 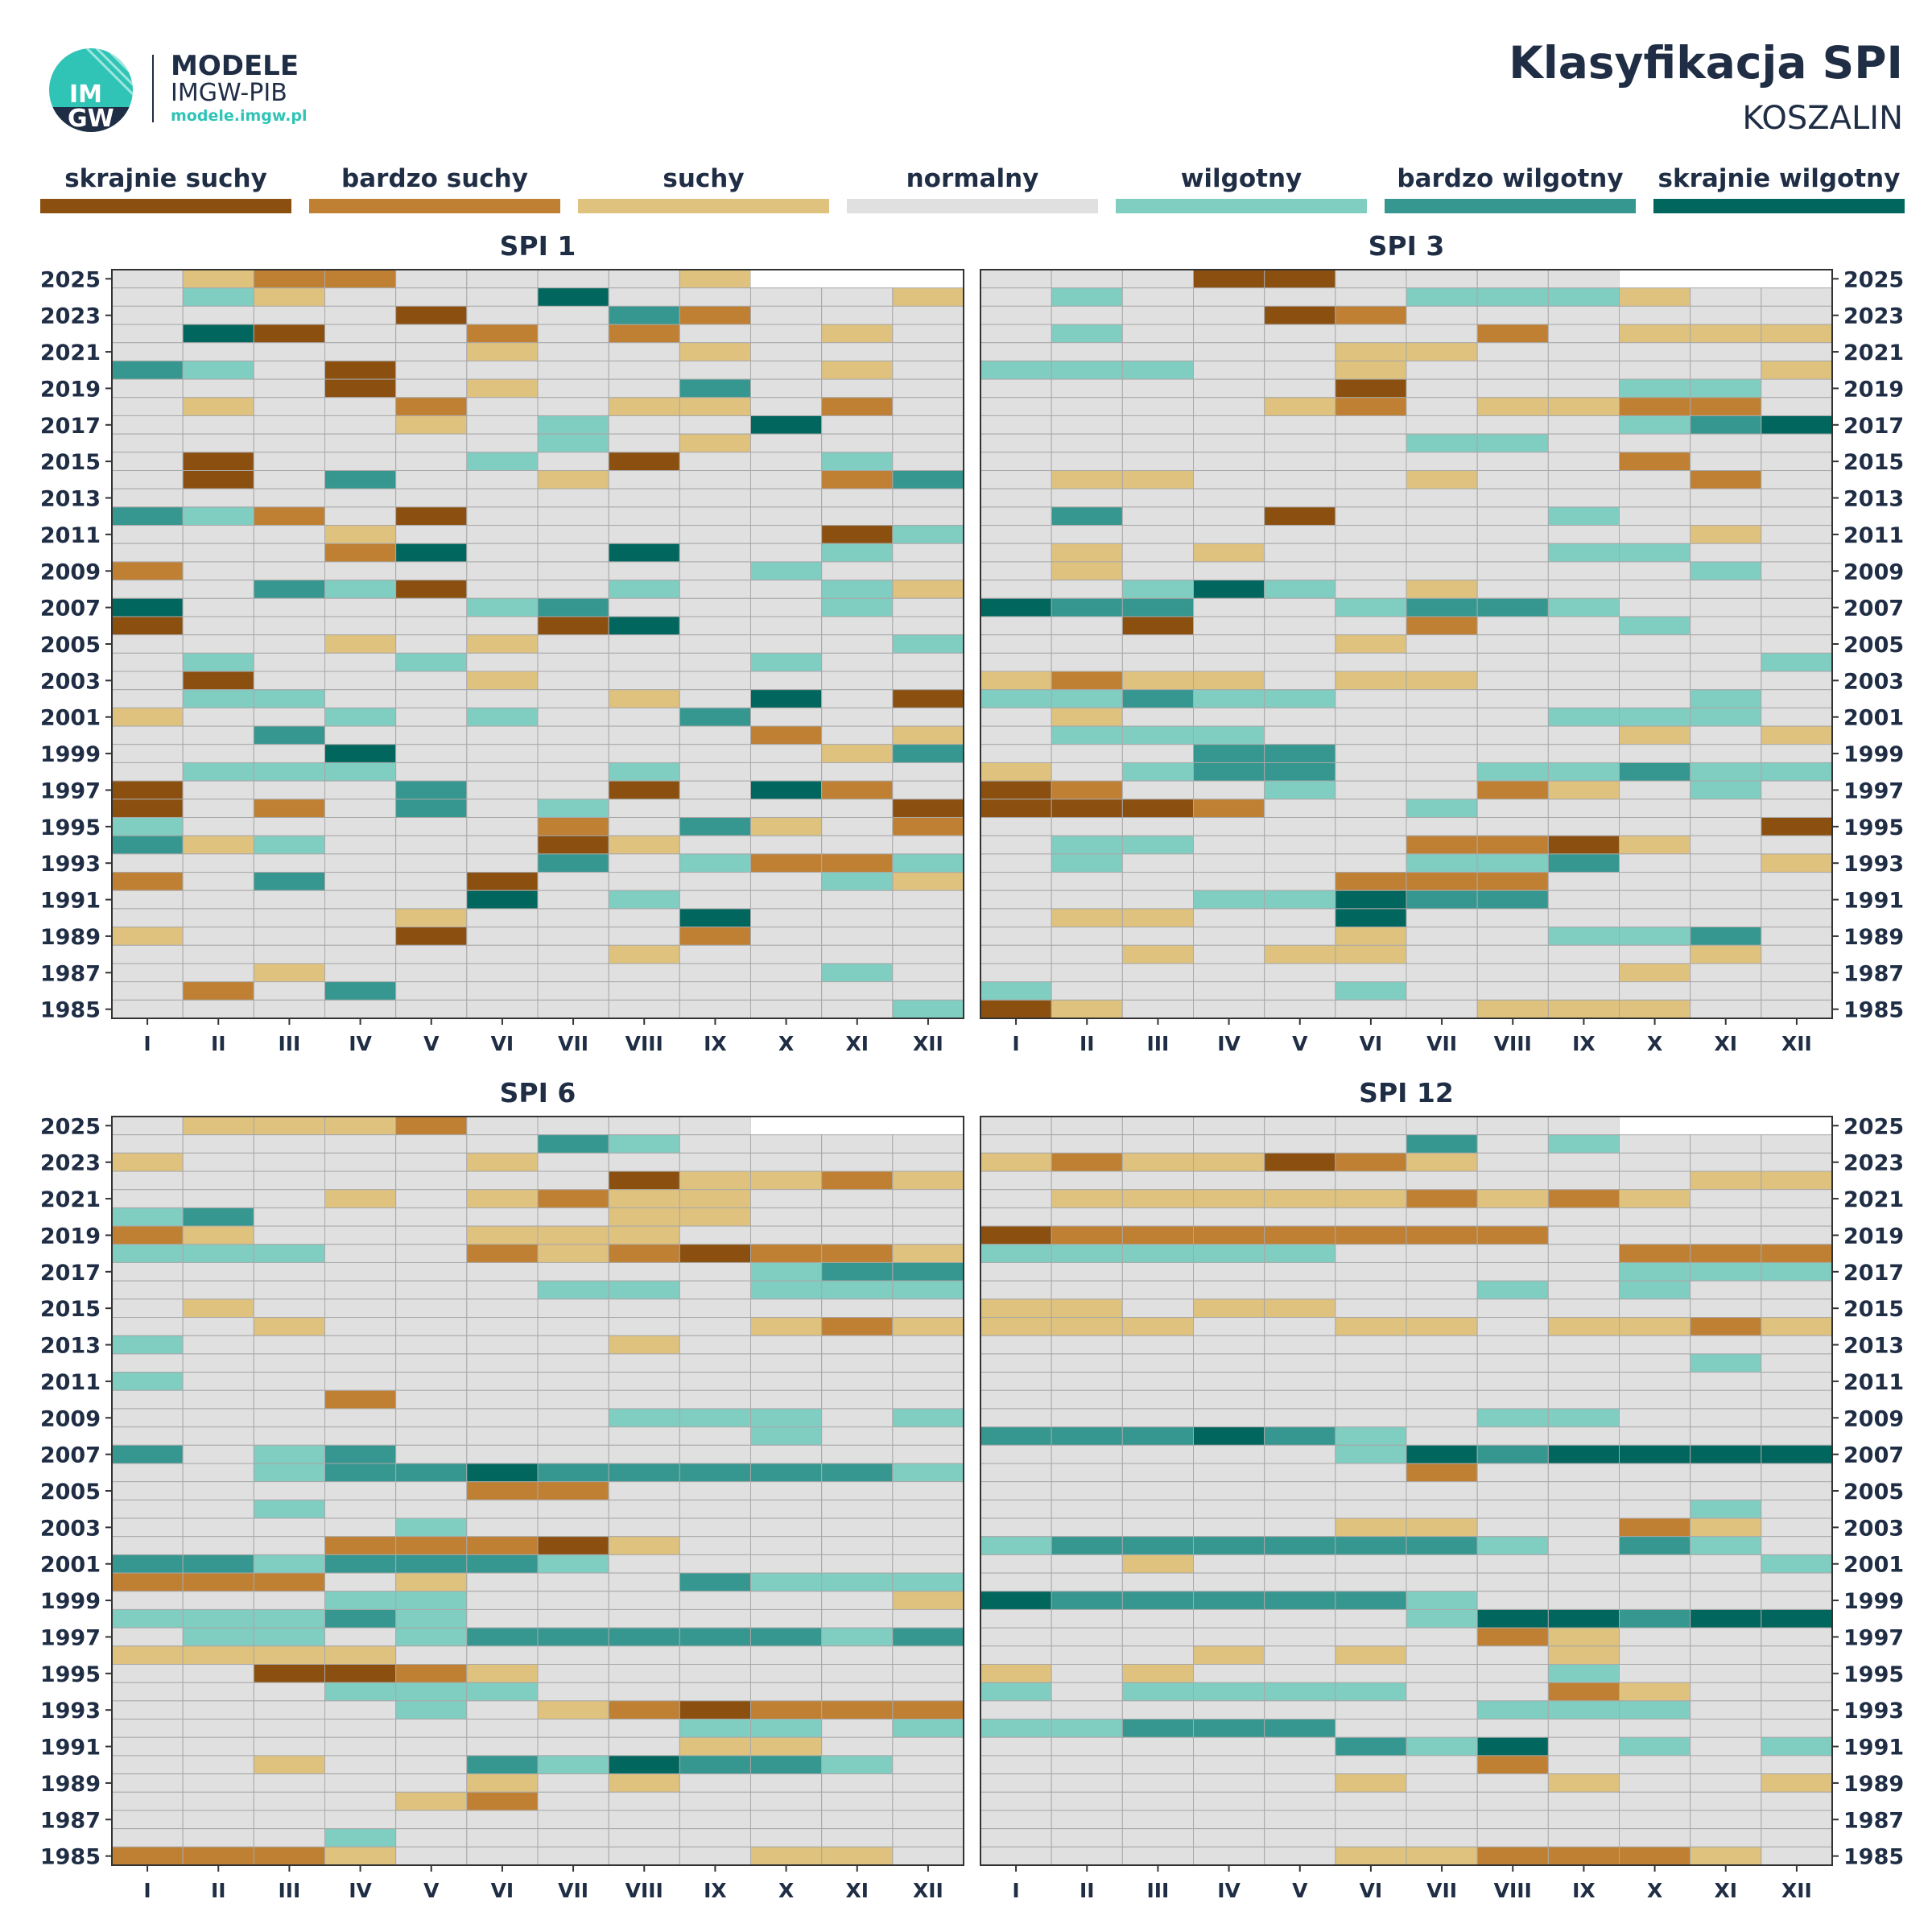 What do you see at coordinates (1441, 1043) in the screenshot?
I see `month-tick-label: VII` at bounding box center [1441, 1043].